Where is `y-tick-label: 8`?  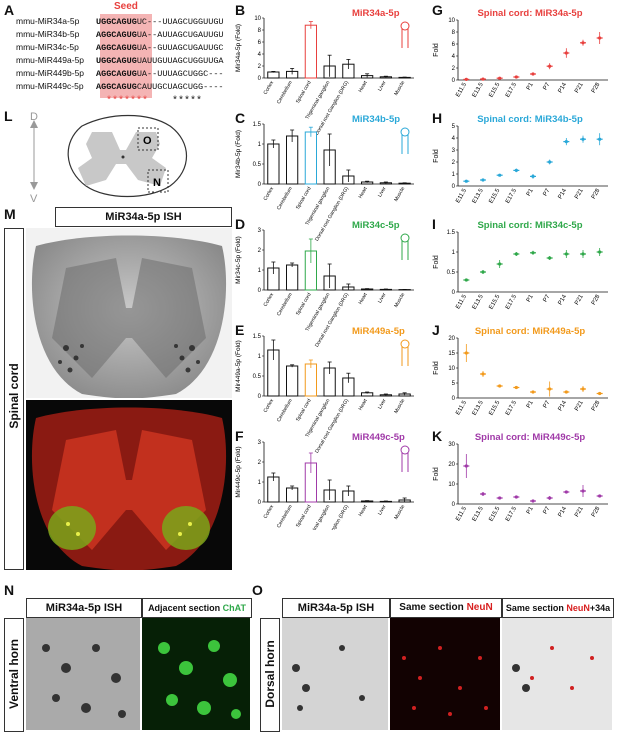 y-tick-label: 8 is located at coordinates (454, 33).